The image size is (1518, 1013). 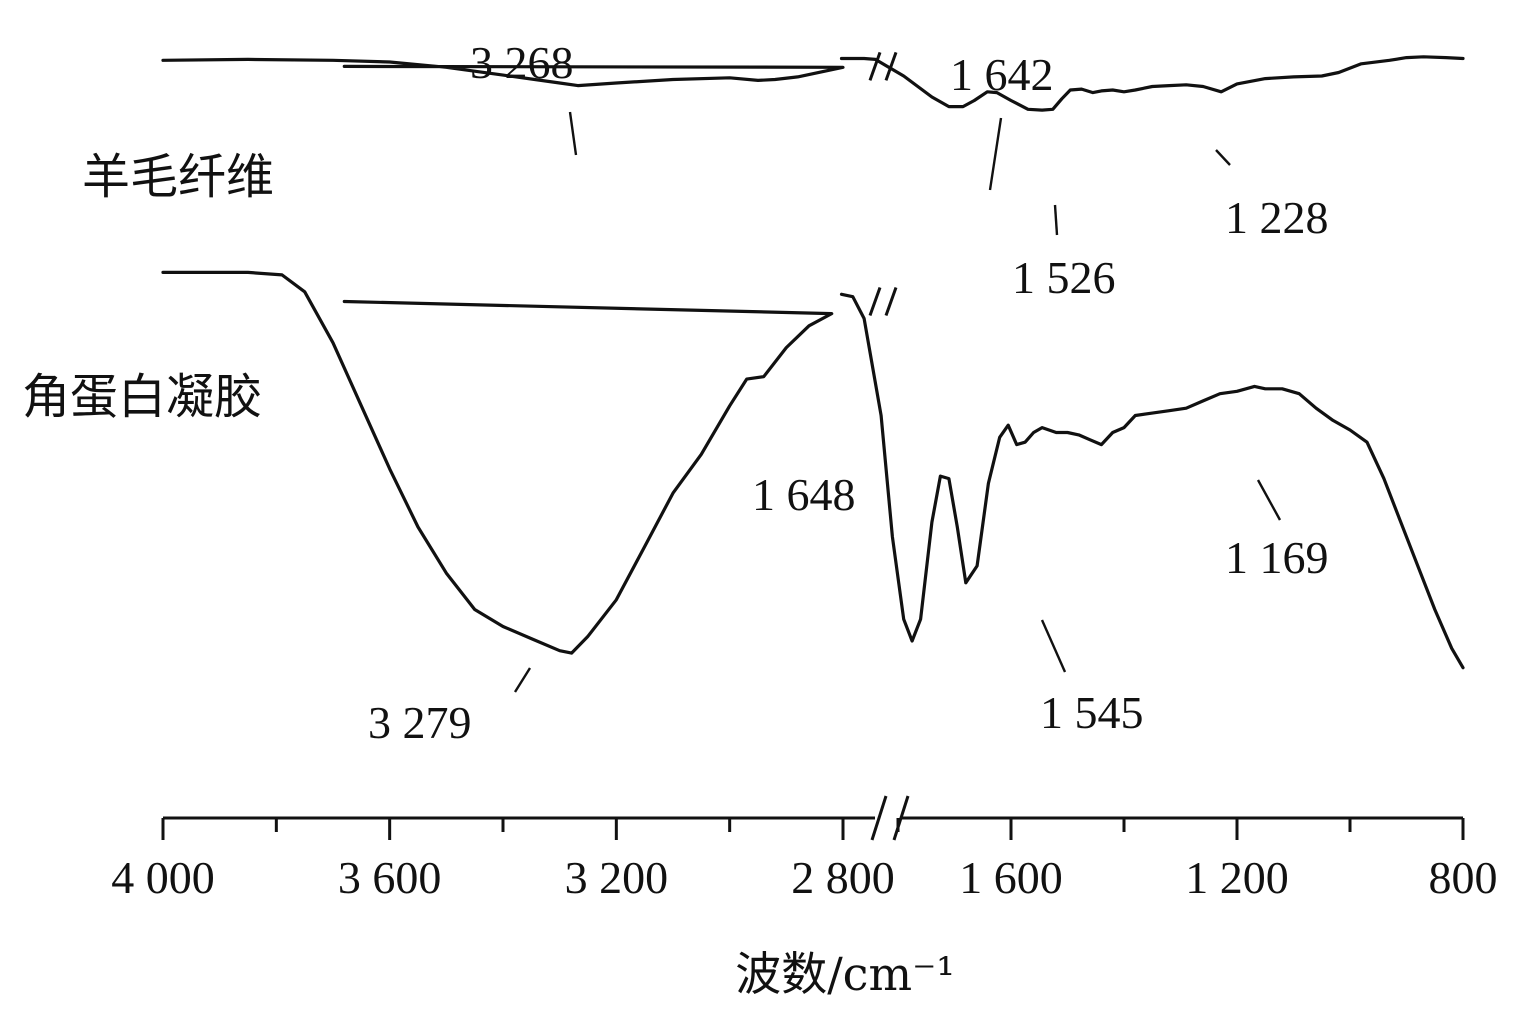 I want to click on x-tick-label: 4 000, so click(x=163, y=877).